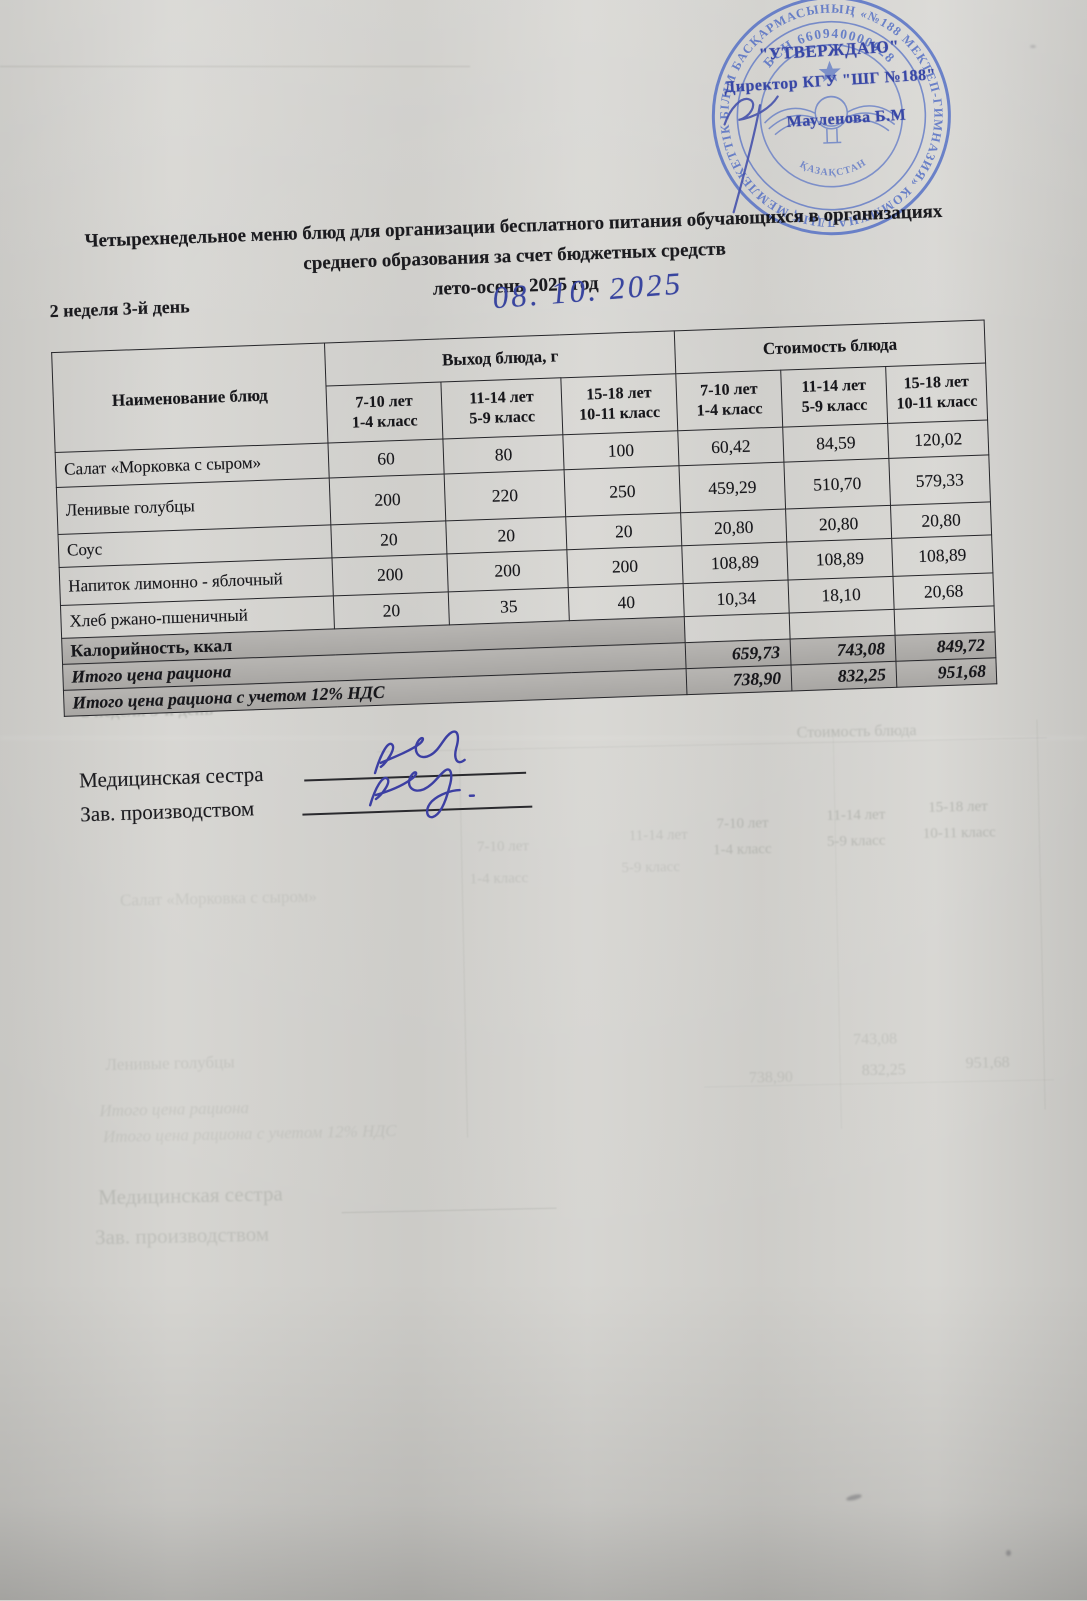 Image resolution: width=1087 pixels, height=1601 pixels. What do you see at coordinates (736, 598) in the screenshot?
I see `price-value: 10,34` at bounding box center [736, 598].